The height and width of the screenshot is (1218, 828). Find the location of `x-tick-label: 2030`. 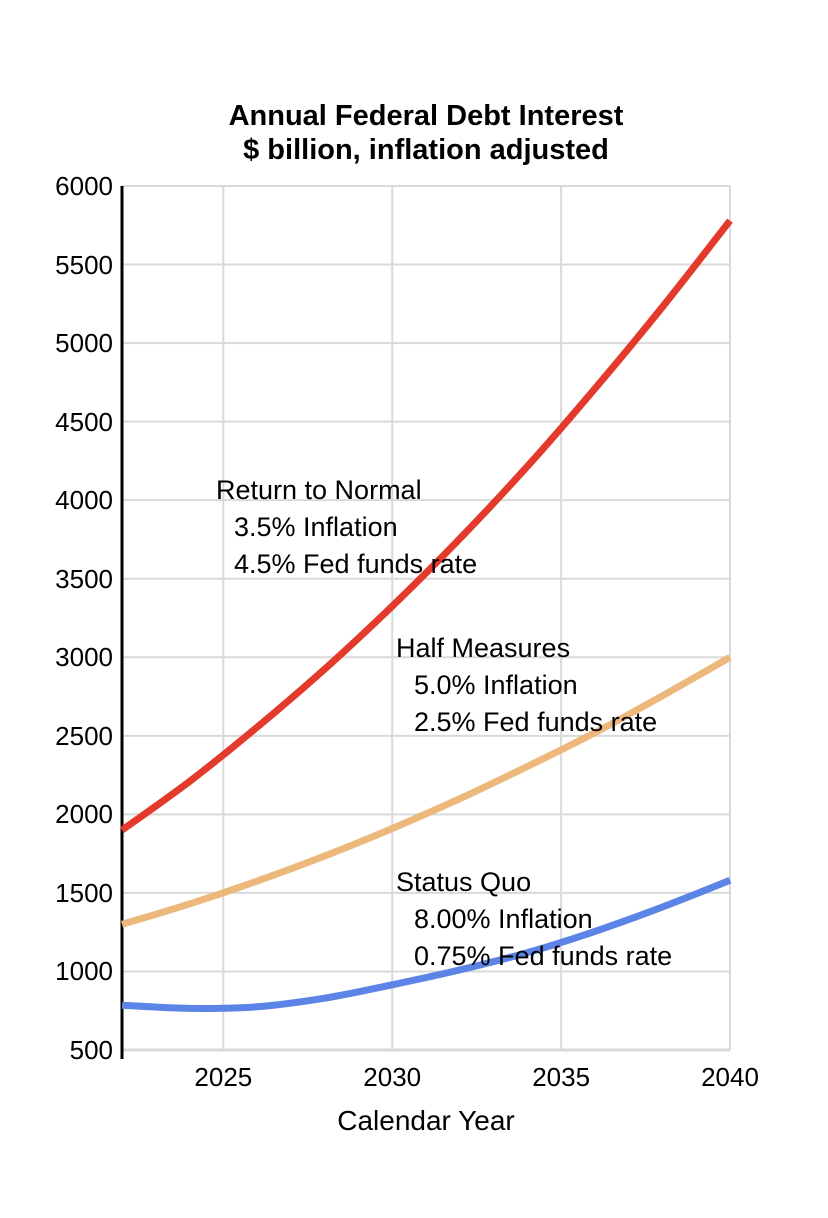

x-tick-label: 2030 is located at coordinates (392, 1077).